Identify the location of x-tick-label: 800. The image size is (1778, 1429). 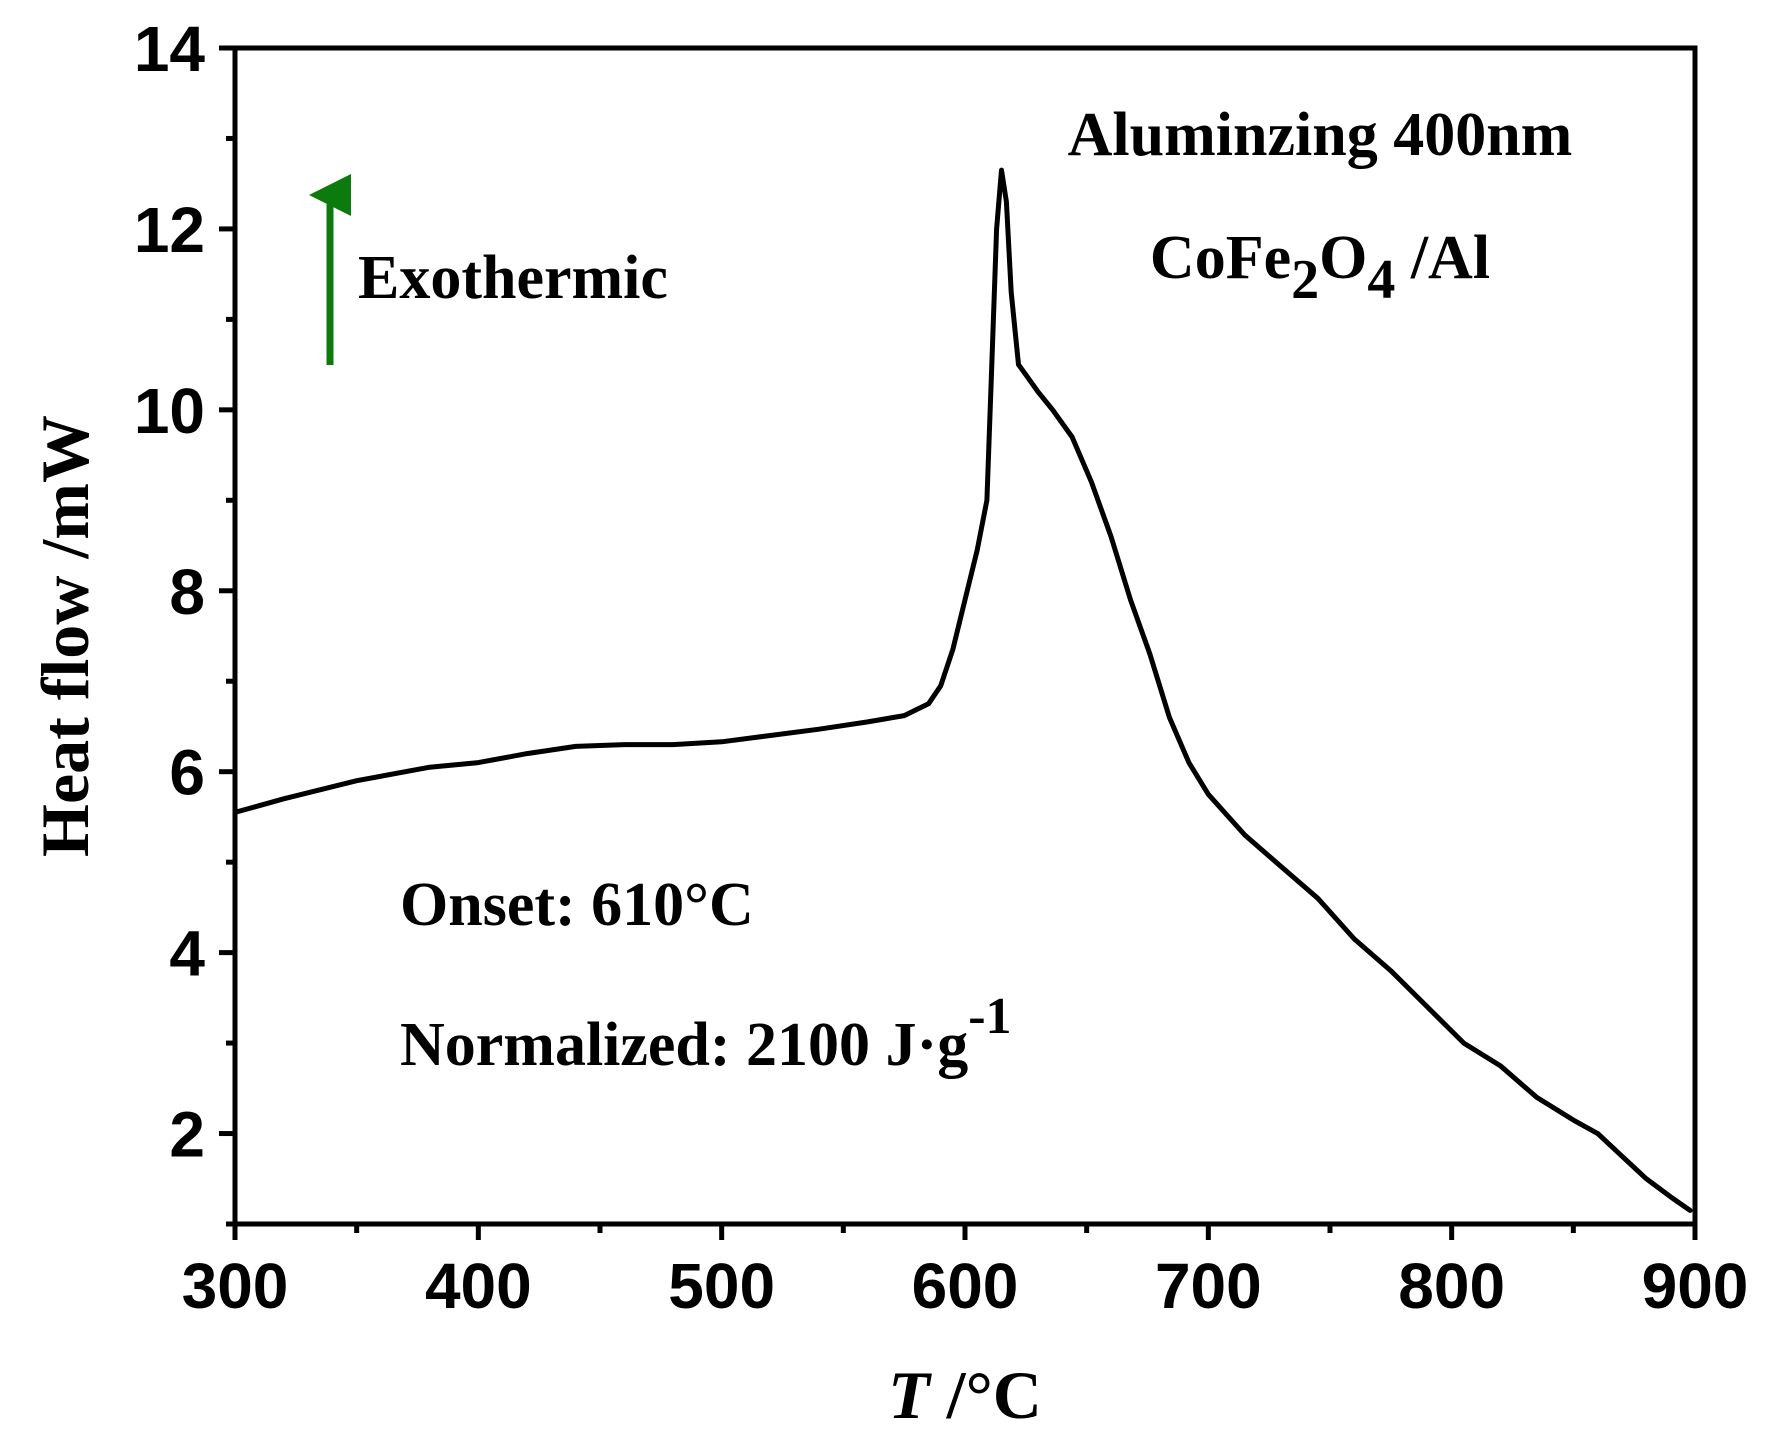
(1451, 1286).